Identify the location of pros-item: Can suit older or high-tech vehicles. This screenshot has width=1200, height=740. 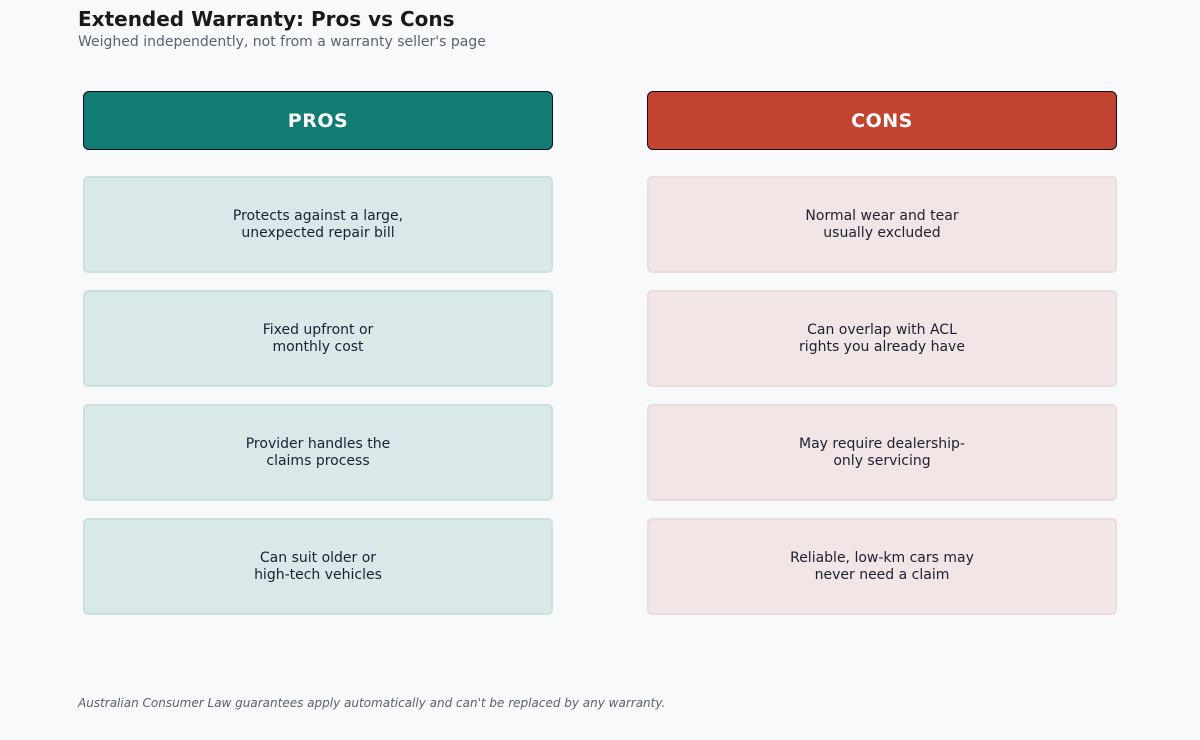
(318, 566).